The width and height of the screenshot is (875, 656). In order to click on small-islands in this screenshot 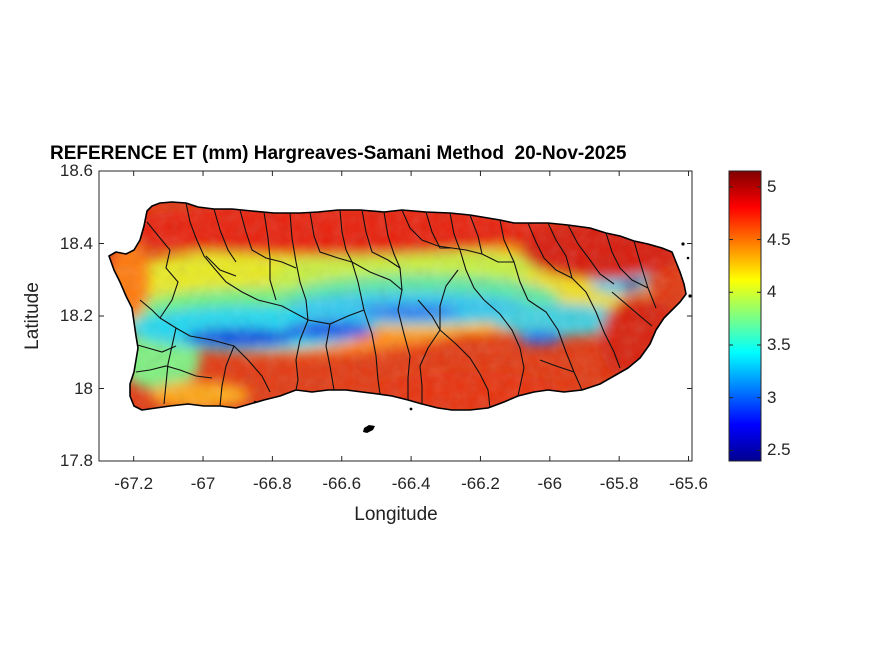, I will do `click(472, 337)`.